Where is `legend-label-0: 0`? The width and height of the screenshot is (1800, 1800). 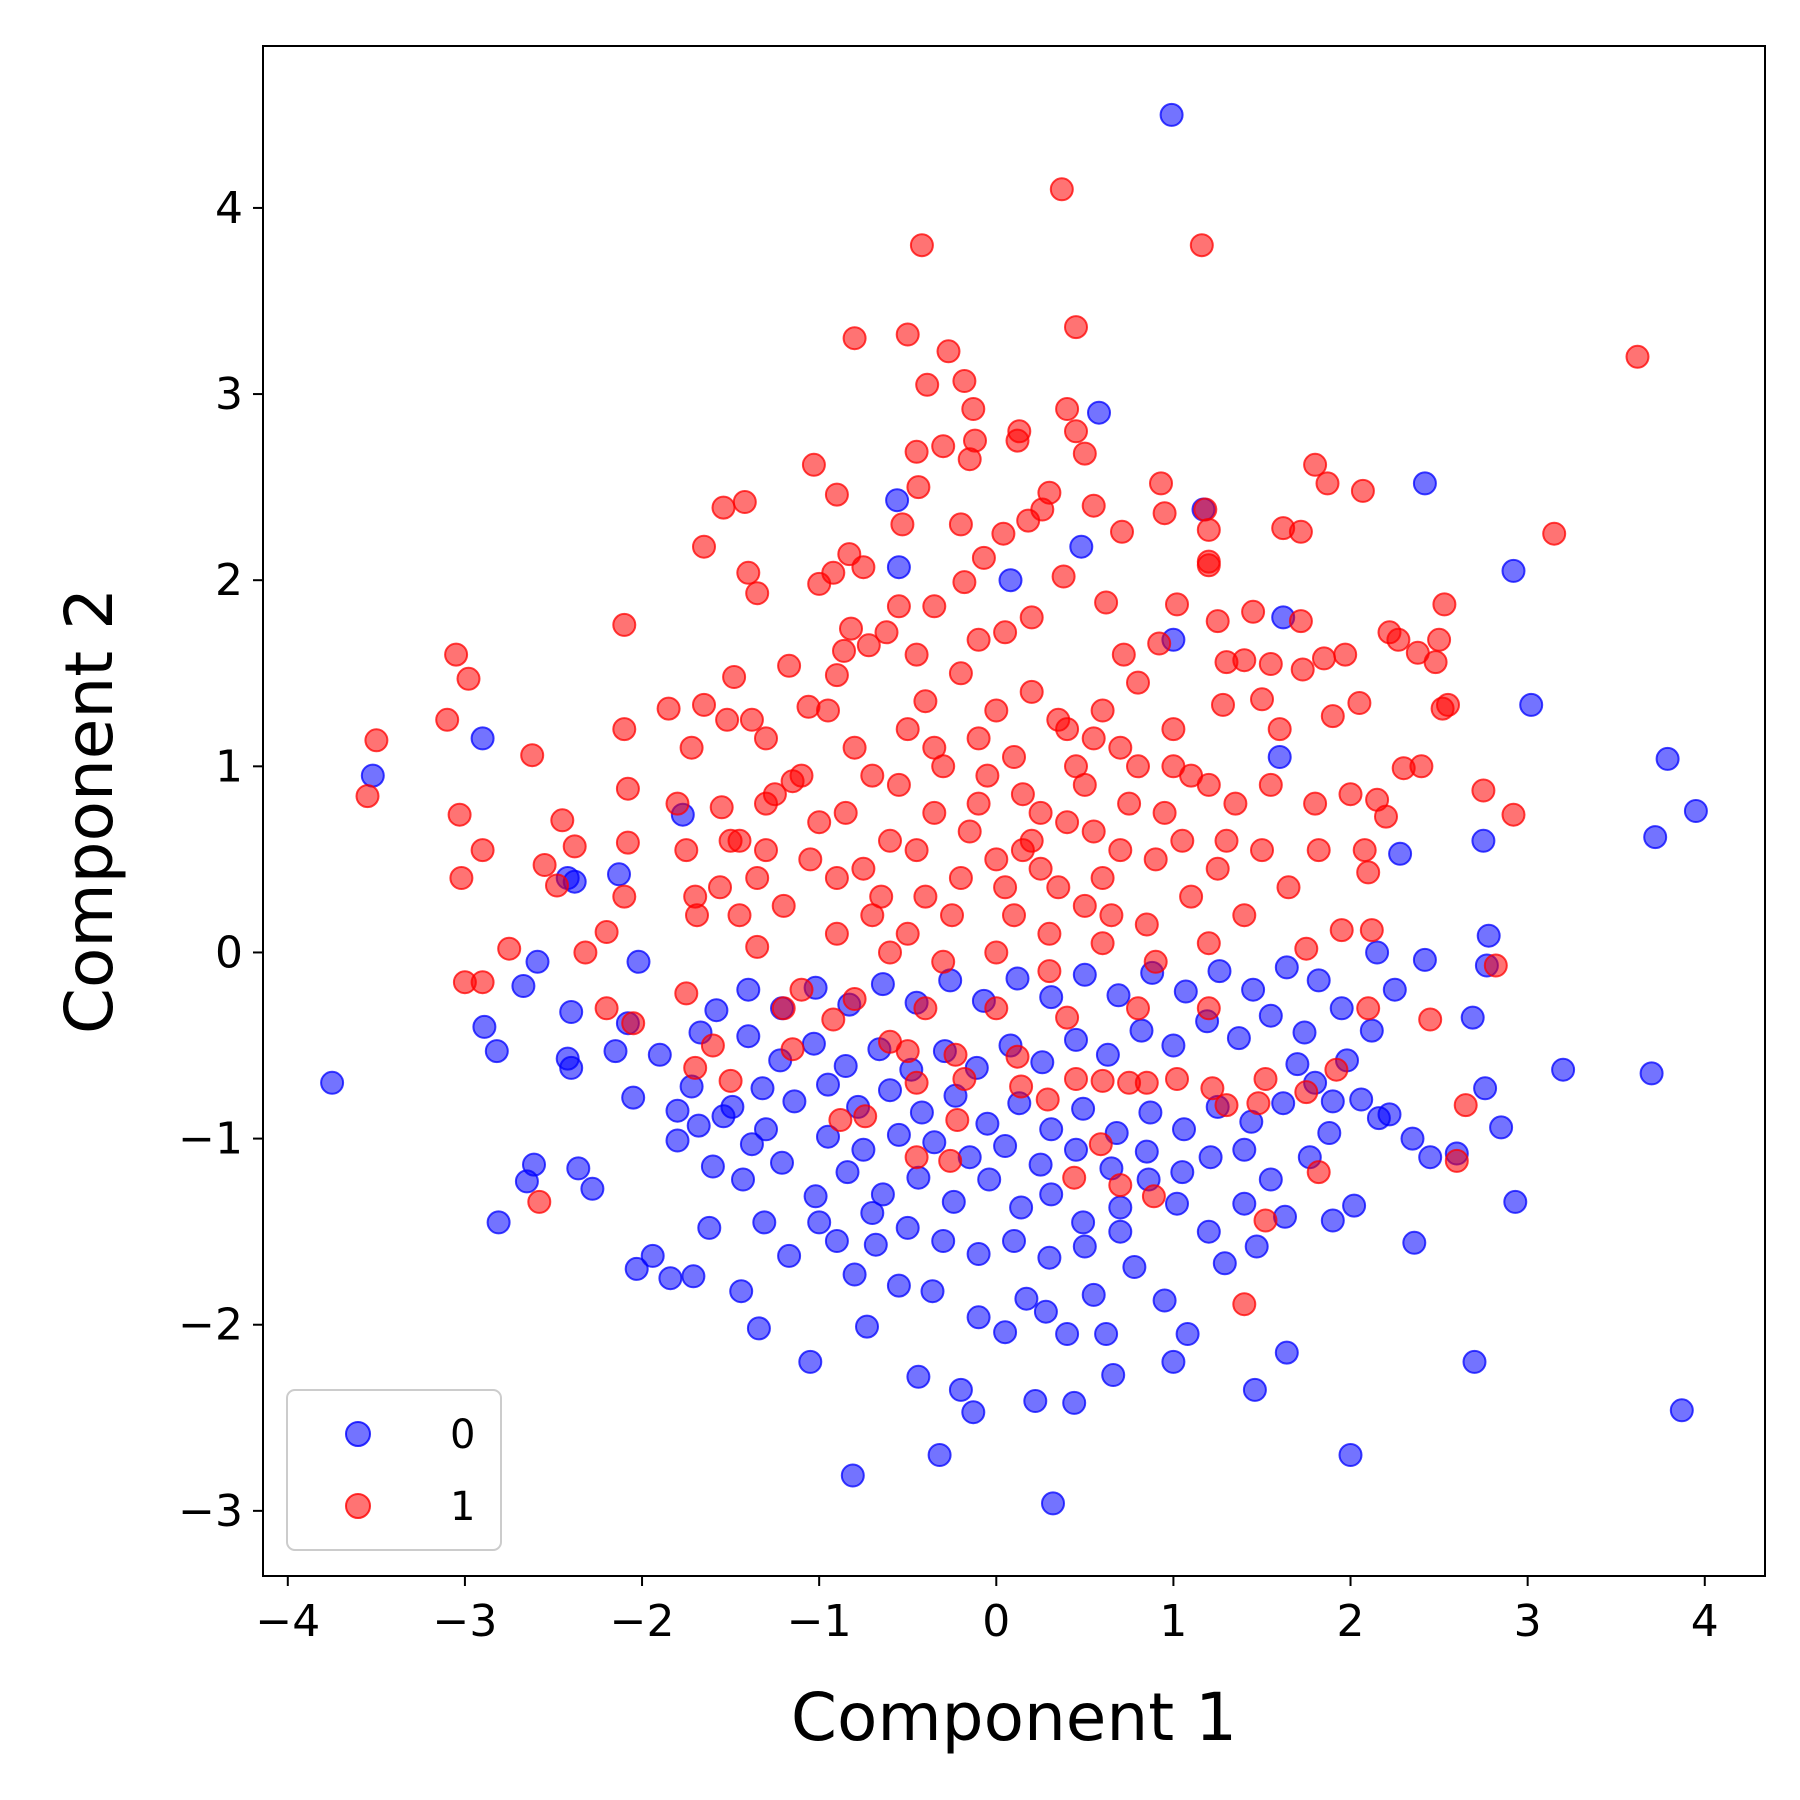
legend-label-0: 0 is located at coordinates (462, 1435).